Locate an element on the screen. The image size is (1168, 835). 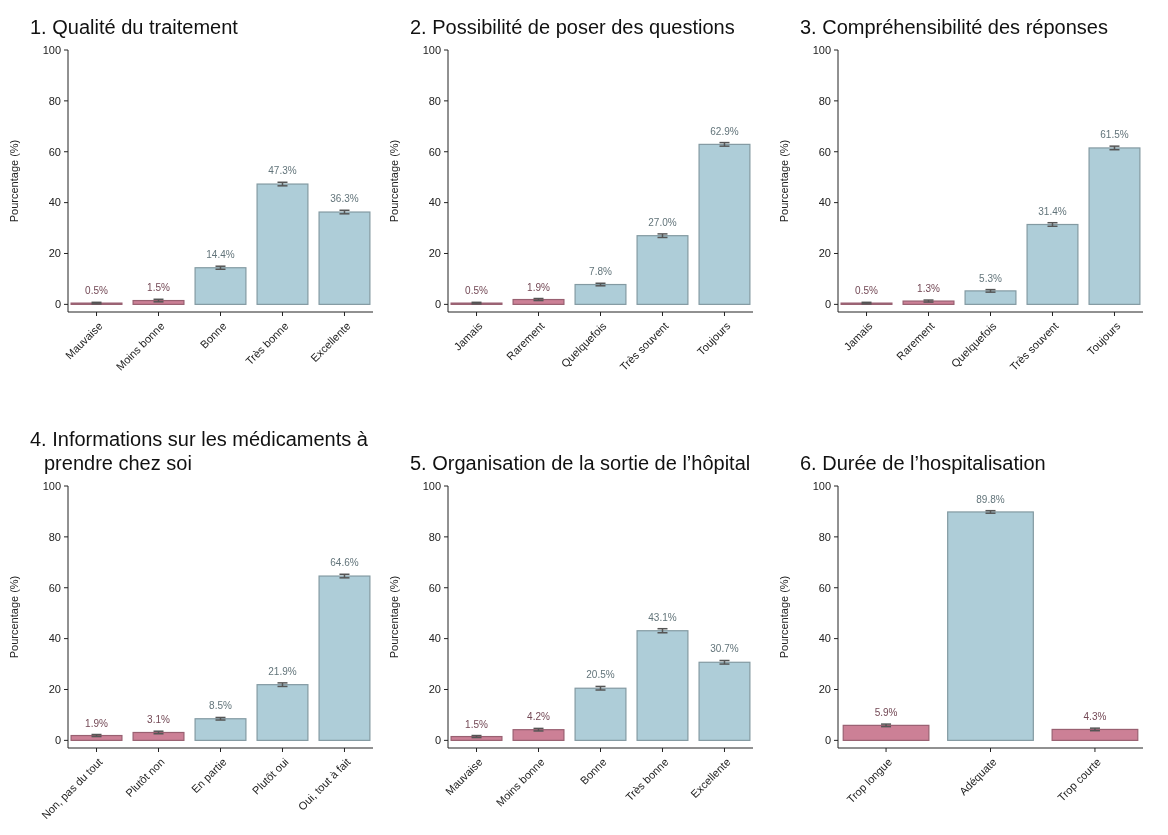
chart-title: 5. Organisation de la sortie de l’hôpital is located at coordinates (580, 463).